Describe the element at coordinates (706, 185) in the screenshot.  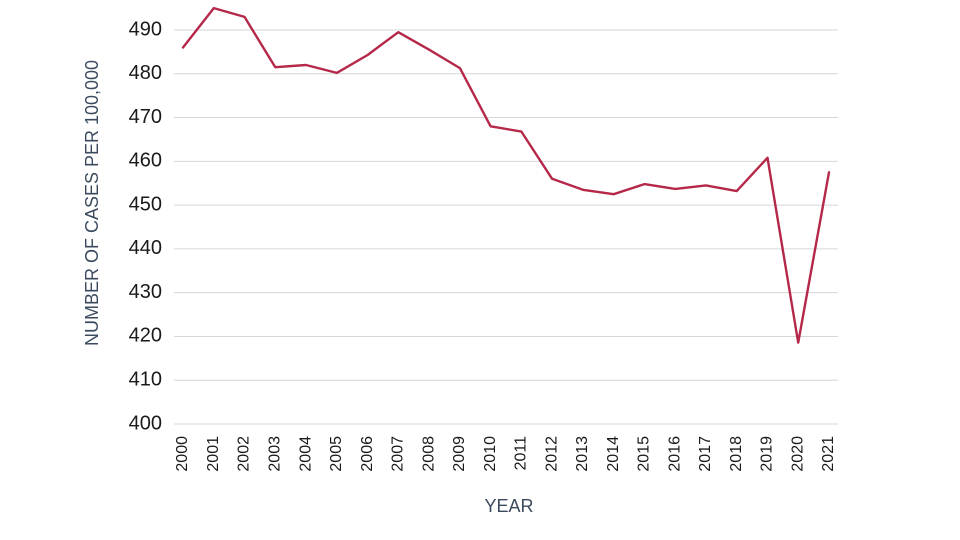
I see `data-point-2017` at that location.